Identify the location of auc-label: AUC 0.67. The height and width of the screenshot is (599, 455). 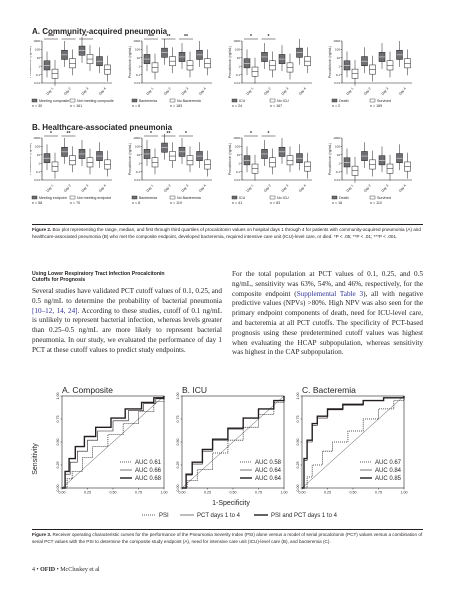
(388, 463).